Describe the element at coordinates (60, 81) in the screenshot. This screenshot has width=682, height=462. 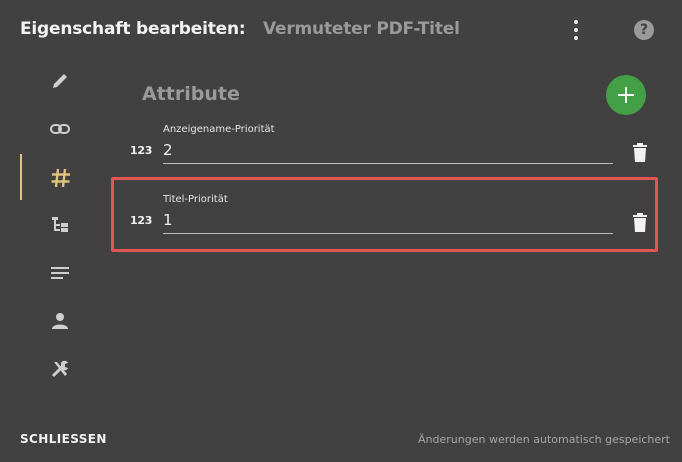
I see `pencil-icon` at that location.